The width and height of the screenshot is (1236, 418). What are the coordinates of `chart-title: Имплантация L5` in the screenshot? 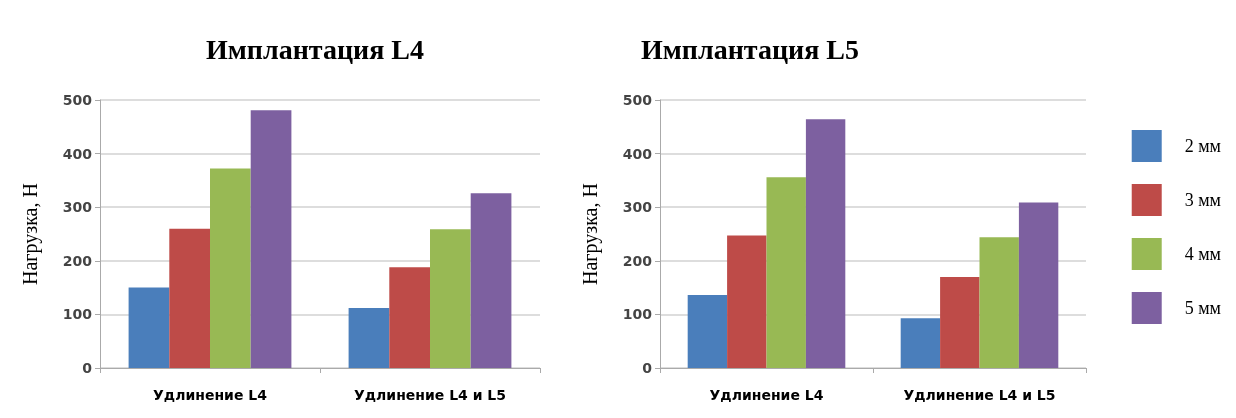 It's located at (750, 49).